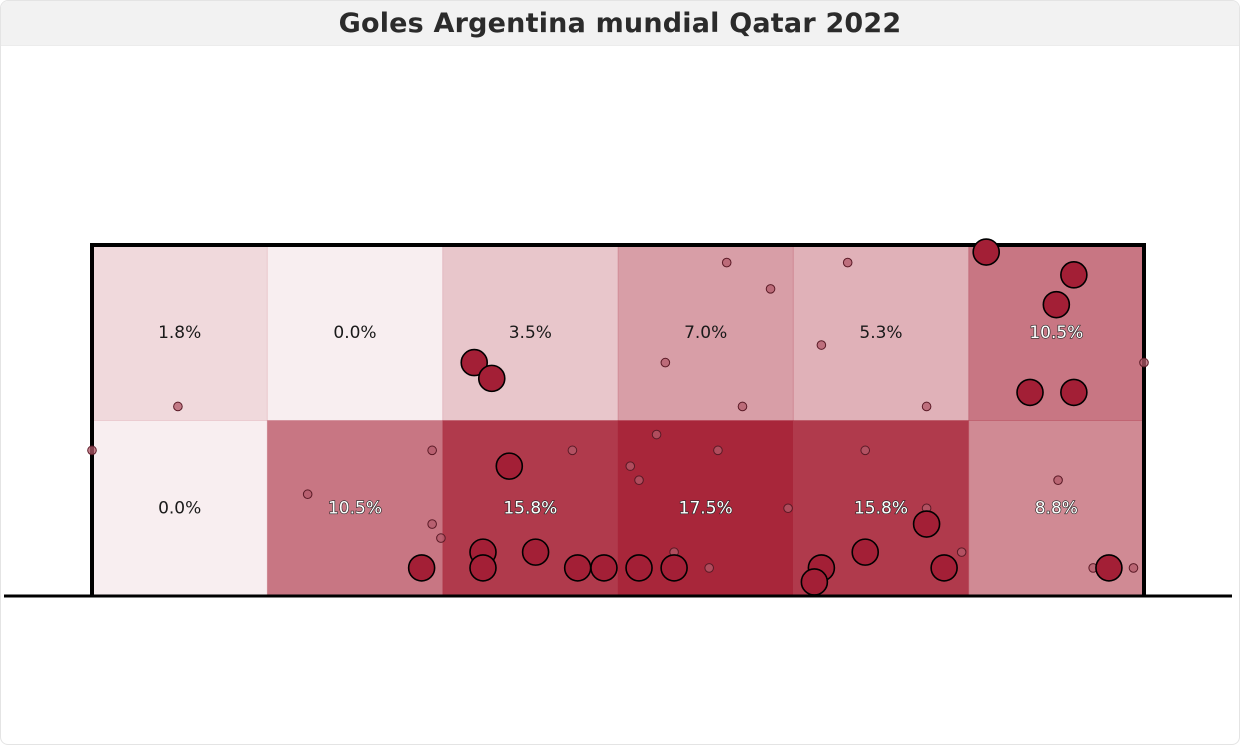 The height and width of the screenshot is (745, 1240). I want to click on heatmap-cell-r0-c1, so click(355, 332).